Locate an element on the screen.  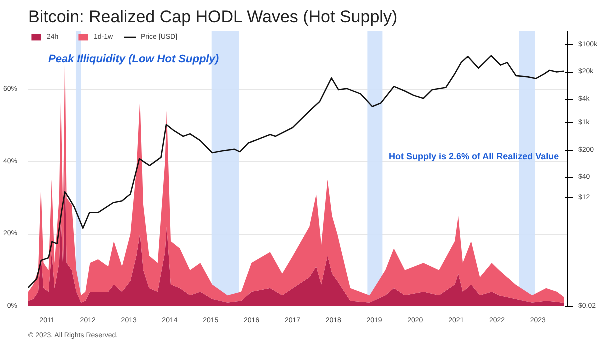
annotation: Hot Supply is 2.6% of All Realized Value is located at coordinates (474, 157).